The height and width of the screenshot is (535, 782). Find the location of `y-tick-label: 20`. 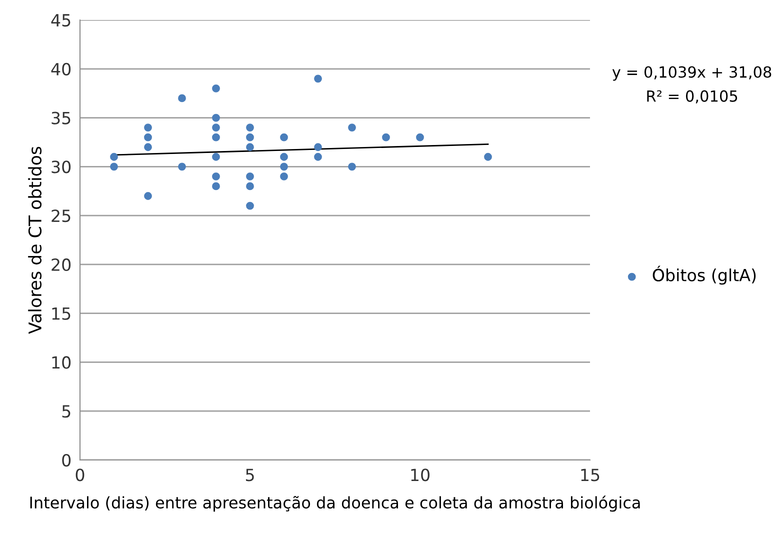

y-tick-label: 20 is located at coordinates (61, 265).